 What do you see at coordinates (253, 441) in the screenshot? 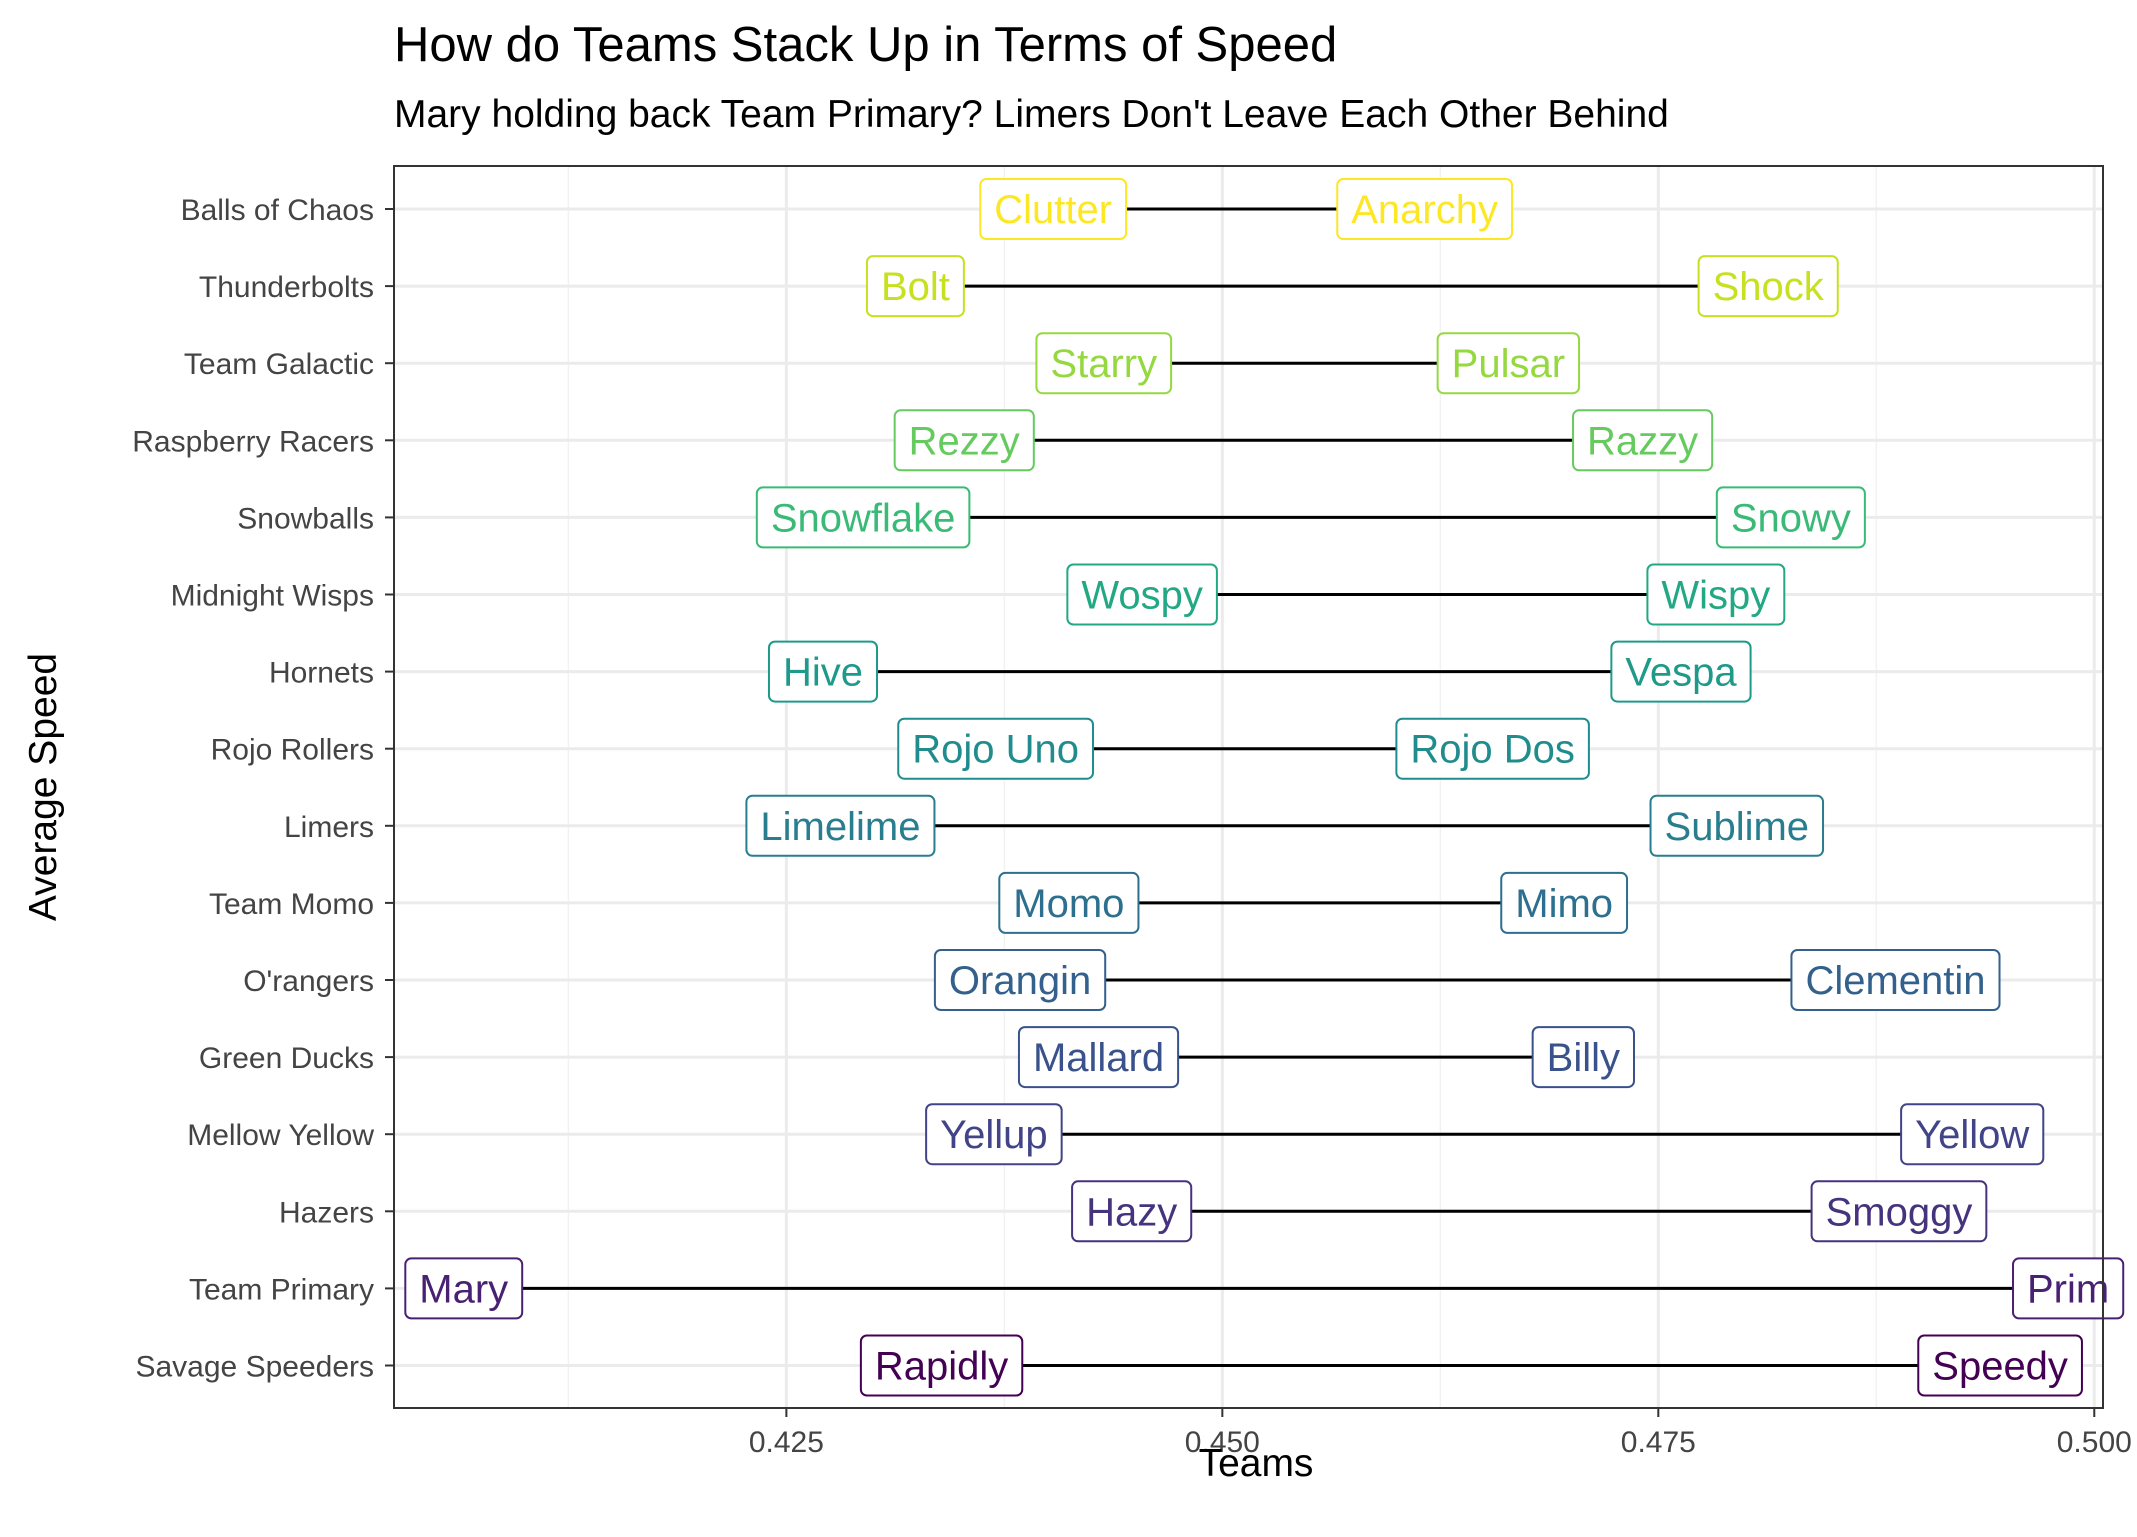
I see `y-tick-label: Raspberry Racers` at bounding box center [253, 441].